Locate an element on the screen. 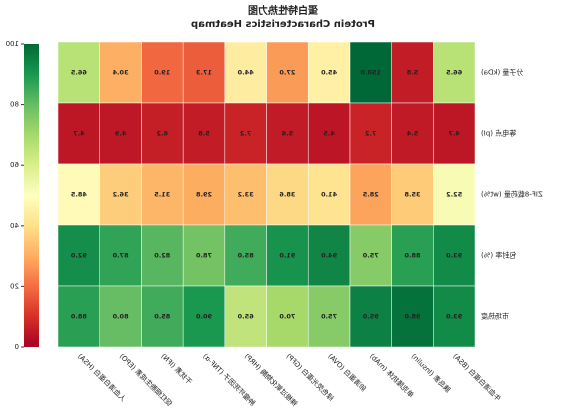  cell-label: 38.6 is located at coordinates (287, 195).